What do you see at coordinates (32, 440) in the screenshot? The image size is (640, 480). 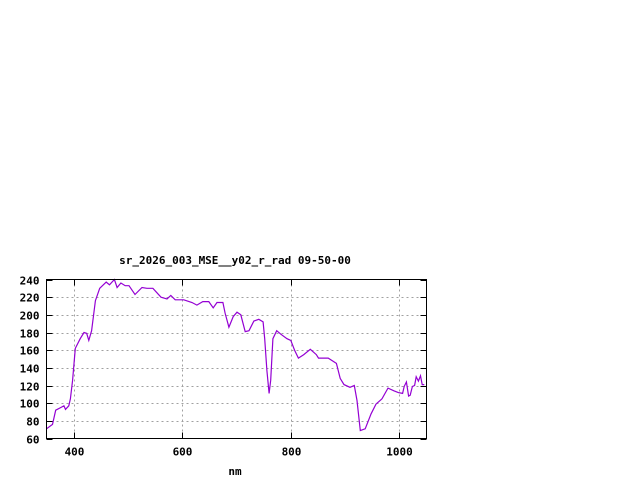 I see `y-tick-label: 60` at bounding box center [32, 440].